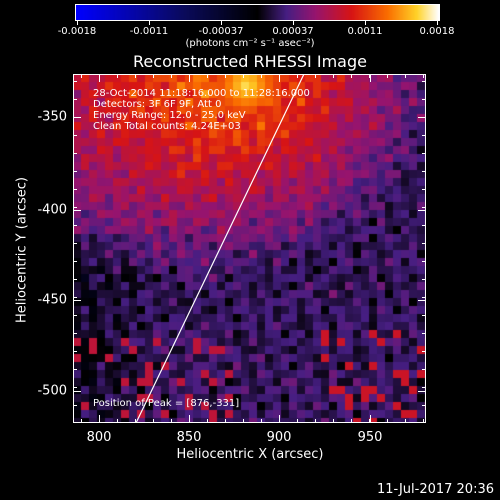 The height and width of the screenshot is (500, 500). What do you see at coordinates (22, 250) in the screenshot?
I see `y-axis-label: Heliocentric Y (arcsec)` at bounding box center [22, 250].